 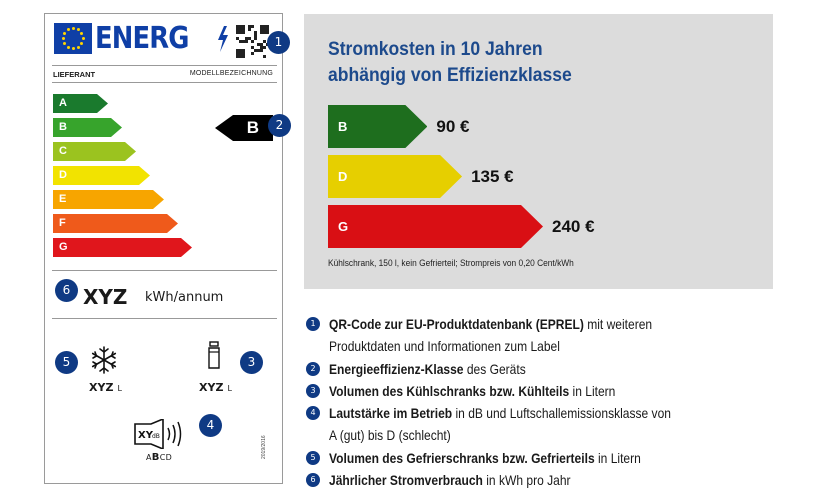 I want to click on qr-code-icon, so click(x=252, y=41).